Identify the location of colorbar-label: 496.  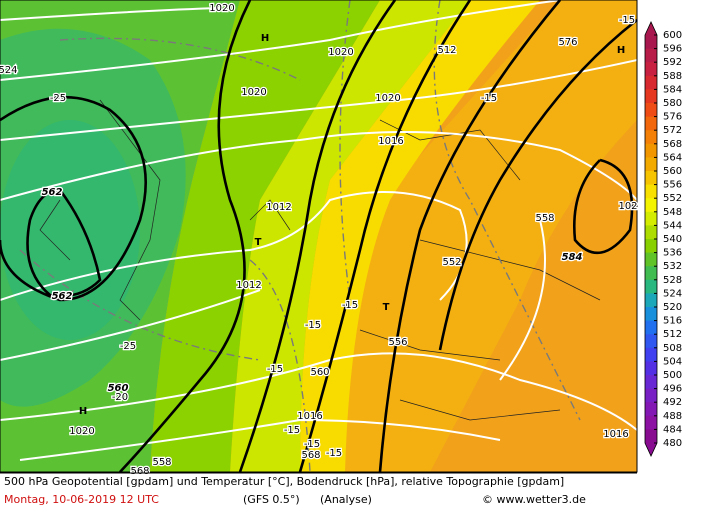
(672, 389).